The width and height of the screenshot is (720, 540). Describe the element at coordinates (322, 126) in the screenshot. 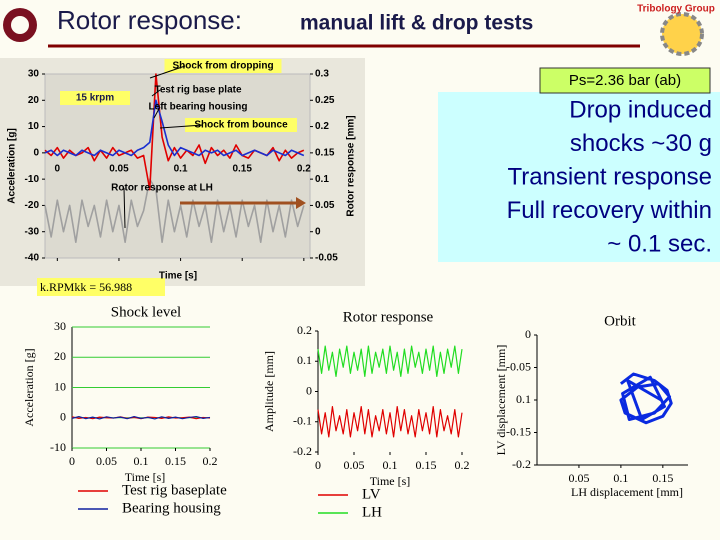

I see `y2-tick-label: 0.2` at that location.